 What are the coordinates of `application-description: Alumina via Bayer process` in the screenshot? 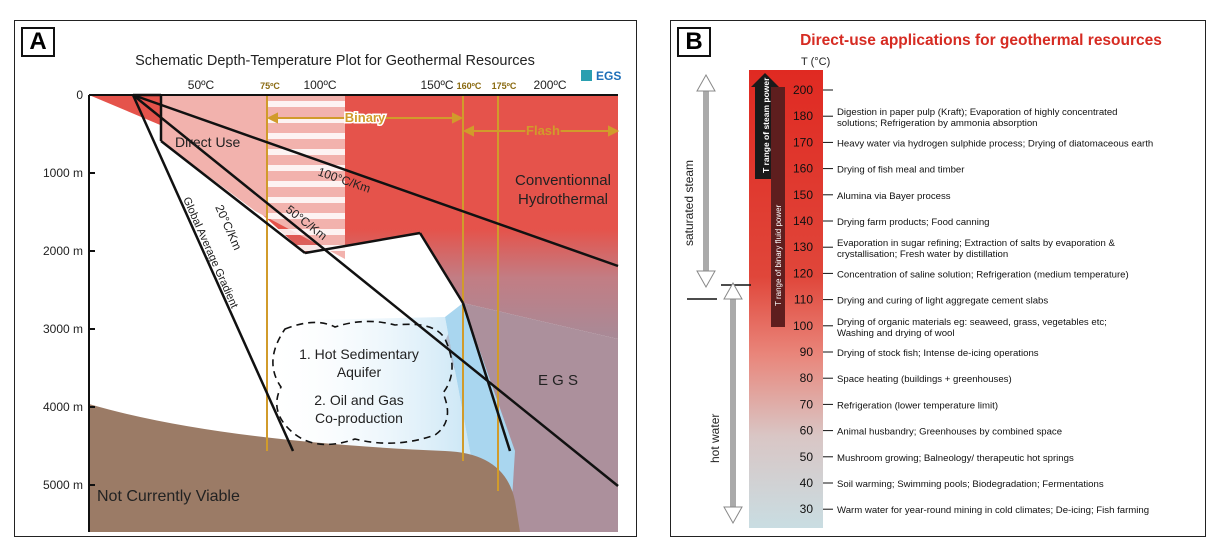 It's located at (894, 196).